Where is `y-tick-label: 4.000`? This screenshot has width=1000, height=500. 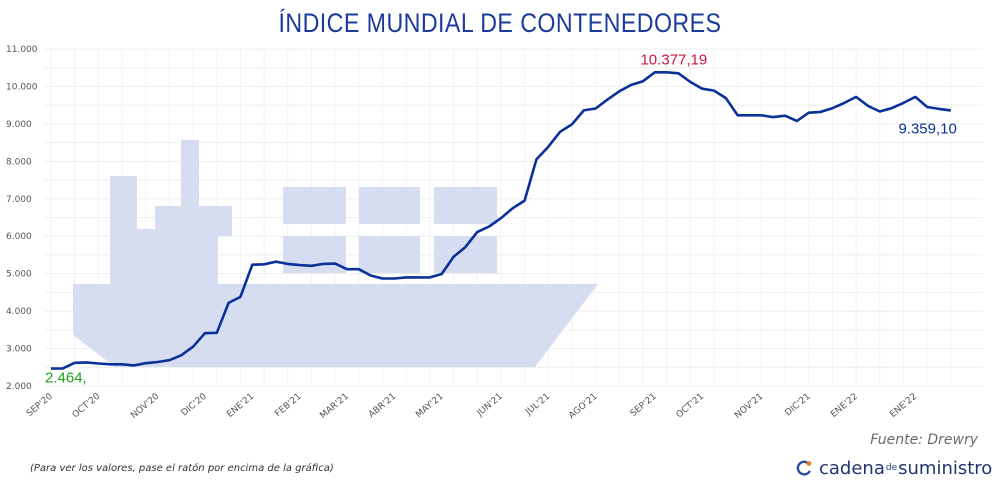
y-tick-label: 4.000 is located at coordinates (19, 312).